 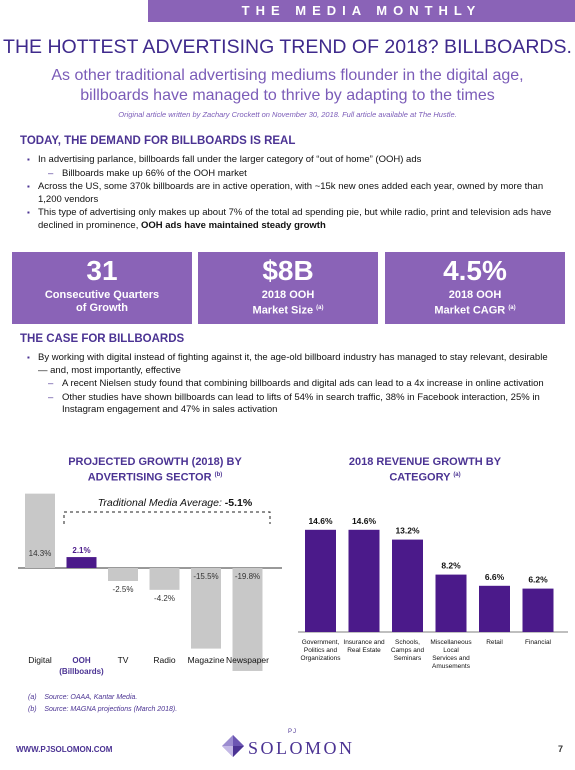 What do you see at coordinates (289, 174) in the screenshot?
I see `subbullet-ooh-share: Billboards make up 66% of the OOH market` at bounding box center [289, 174].